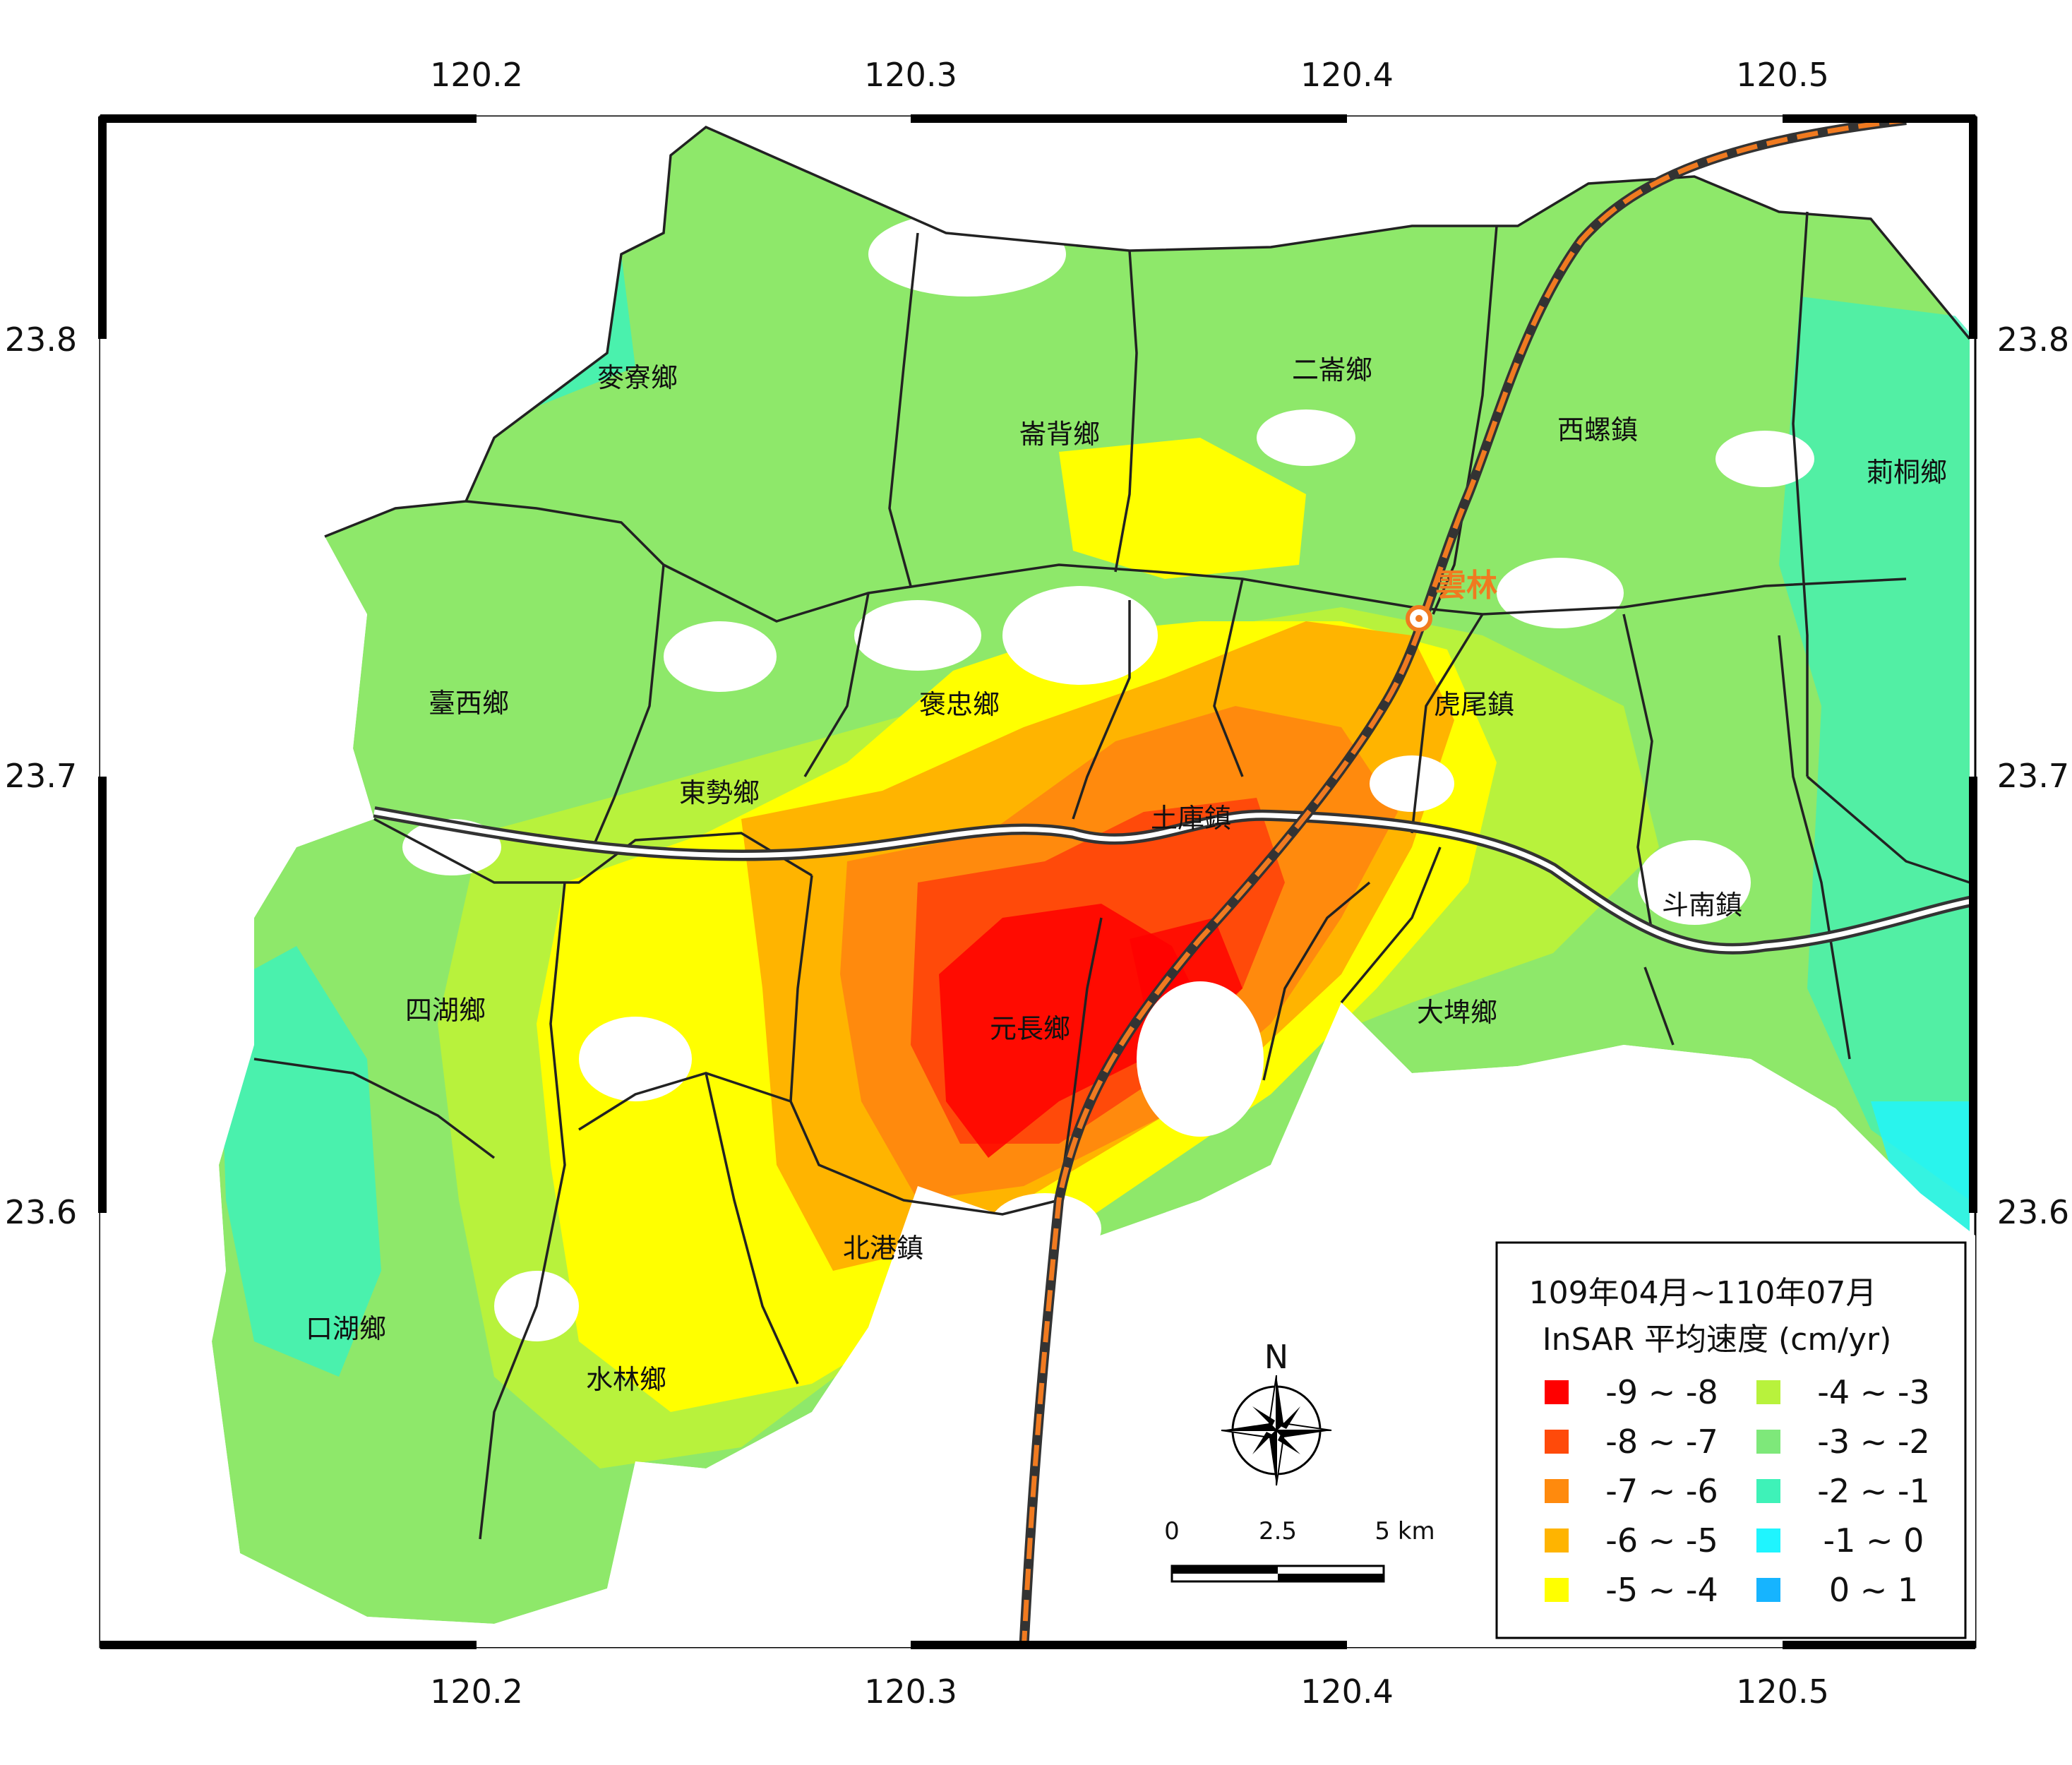 The width and height of the screenshot is (2072, 1765). Describe the element at coordinates (1474, 704) in the screenshot. I see `township-label: 虎尾鎮` at that location.